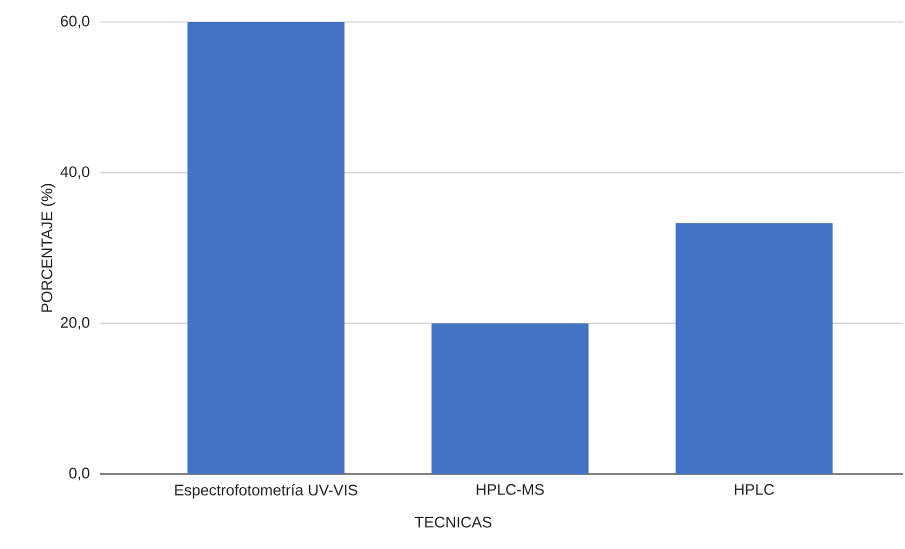 The height and width of the screenshot is (549, 905). Describe the element at coordinates (48, 248) in the screenshot. I see `y-axis-title: PORCENTAJE (%)` at that location.